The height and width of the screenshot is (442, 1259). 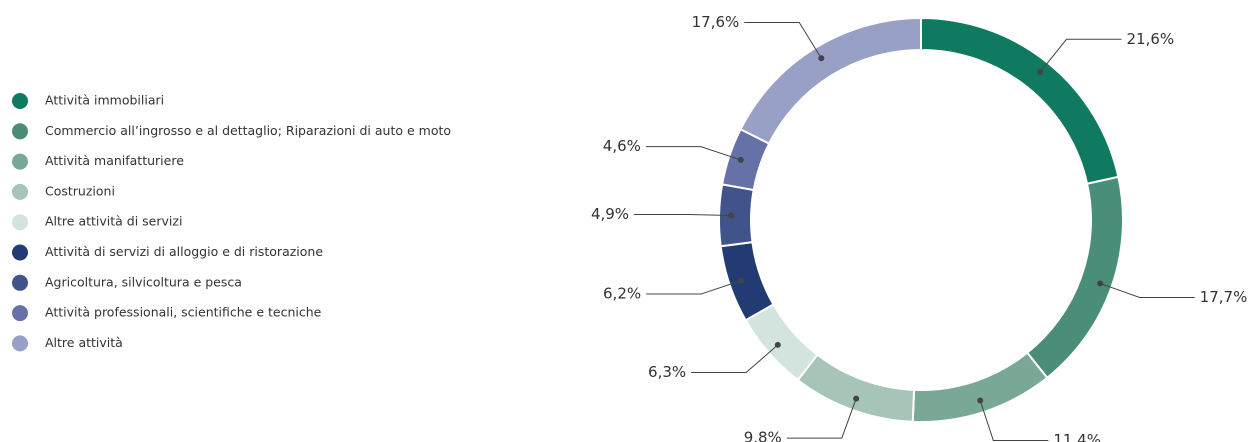 I want to click on data-label: 17,7%, so click(x=1224, y=297).